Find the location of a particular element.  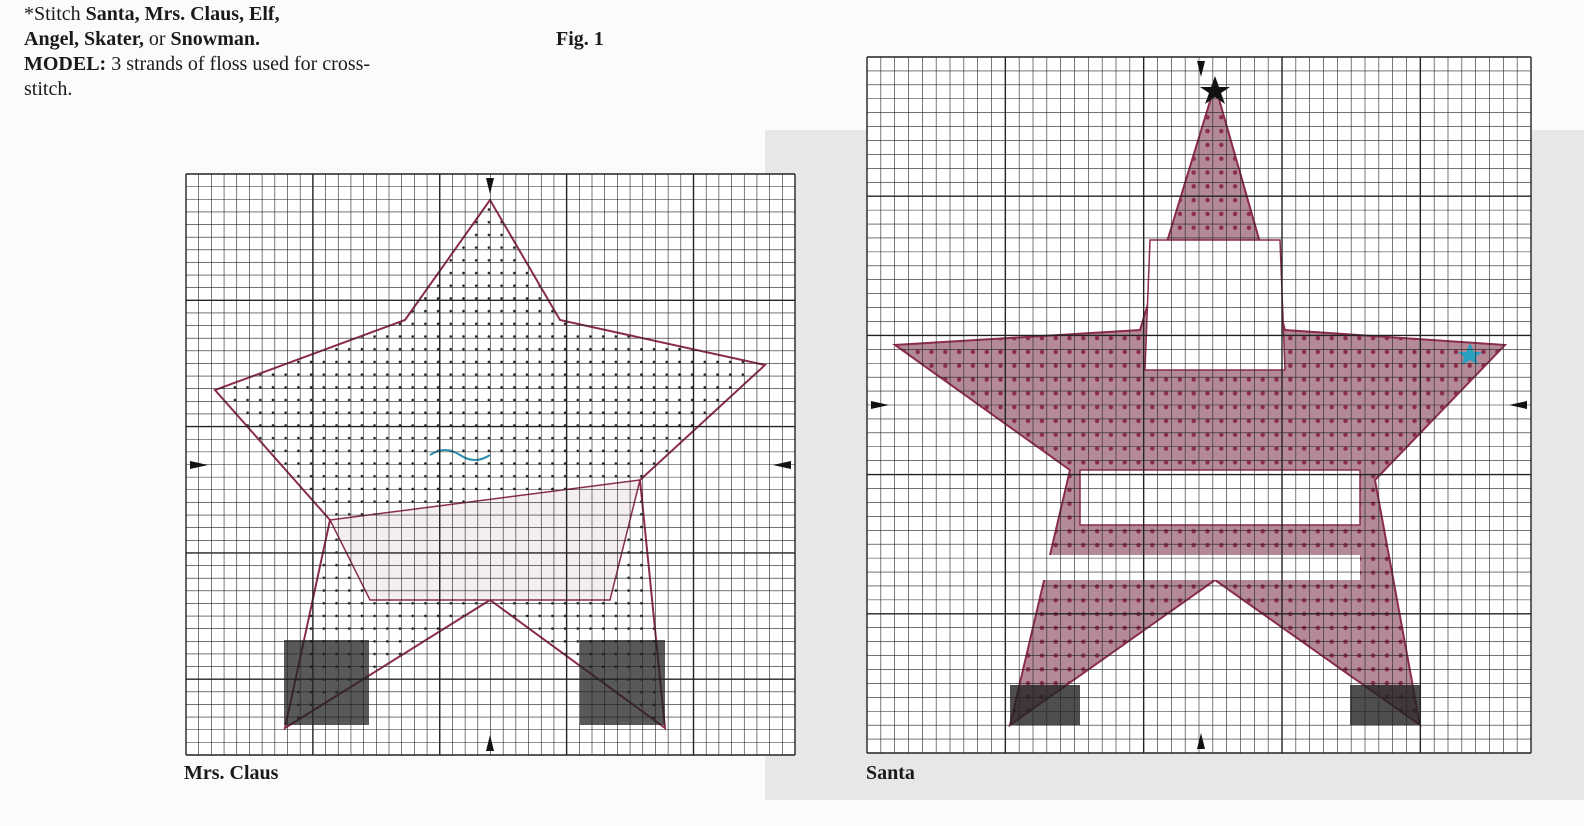

santa-face is located at coordinates (1215, 305).